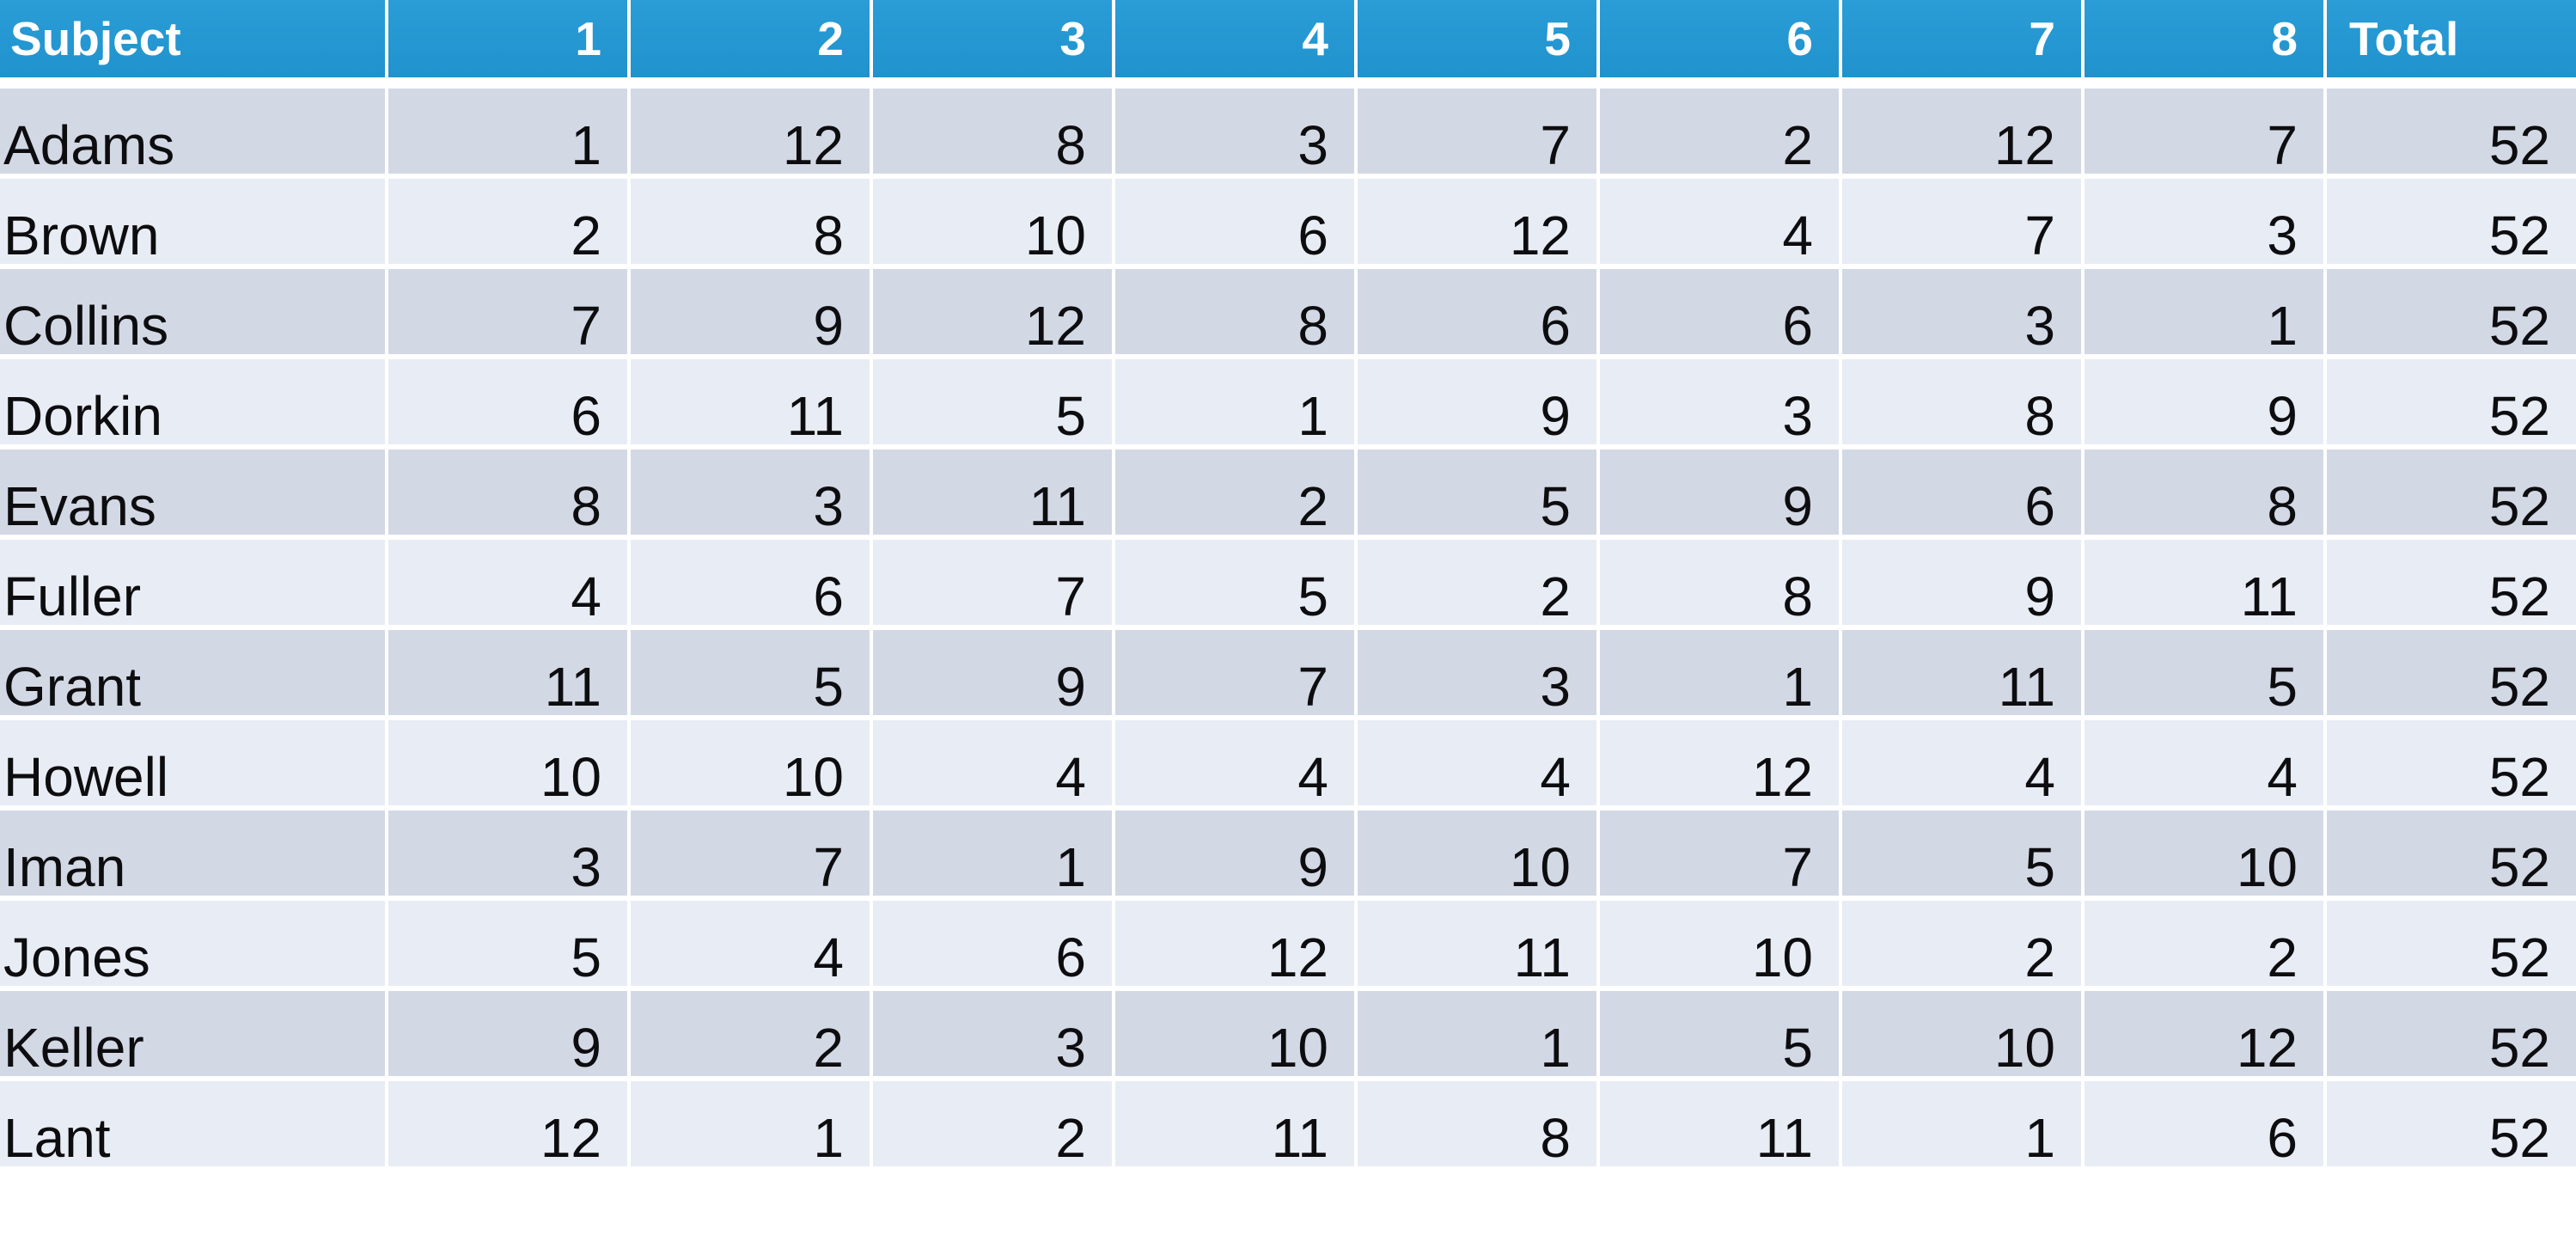  I want to click on row-label: Dorkin, so click(192, 402).